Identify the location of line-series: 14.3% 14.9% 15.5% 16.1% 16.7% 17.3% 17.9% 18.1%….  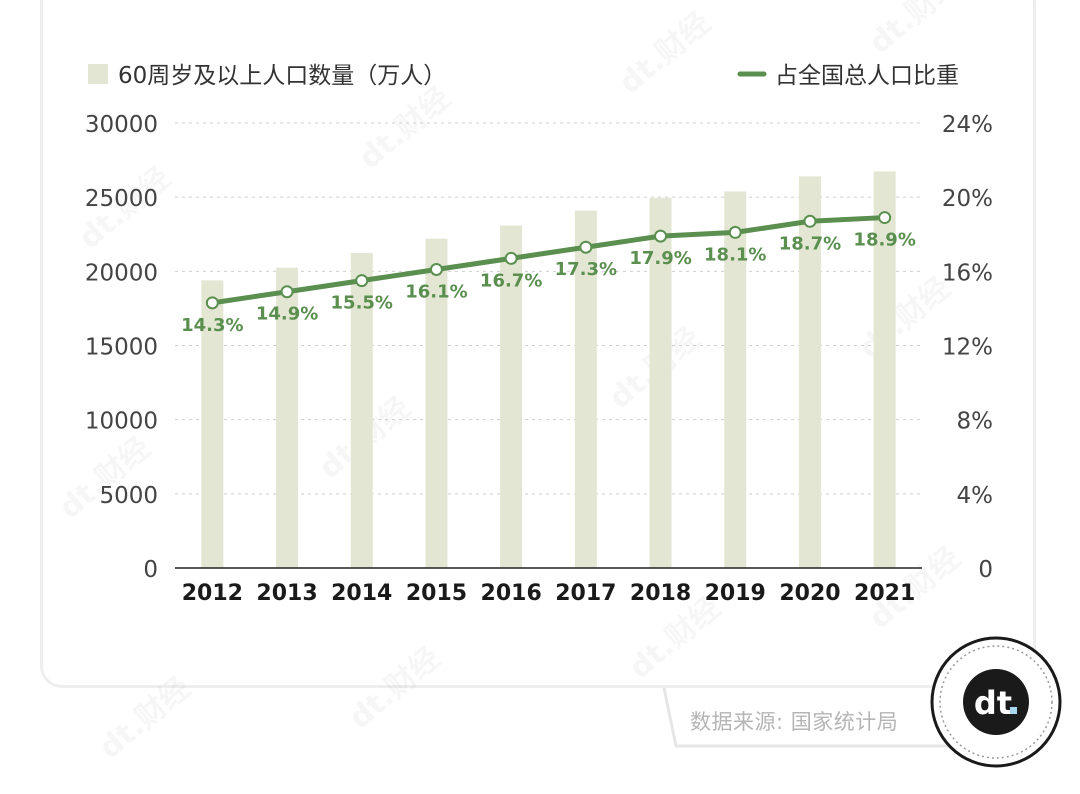
(548, 273).